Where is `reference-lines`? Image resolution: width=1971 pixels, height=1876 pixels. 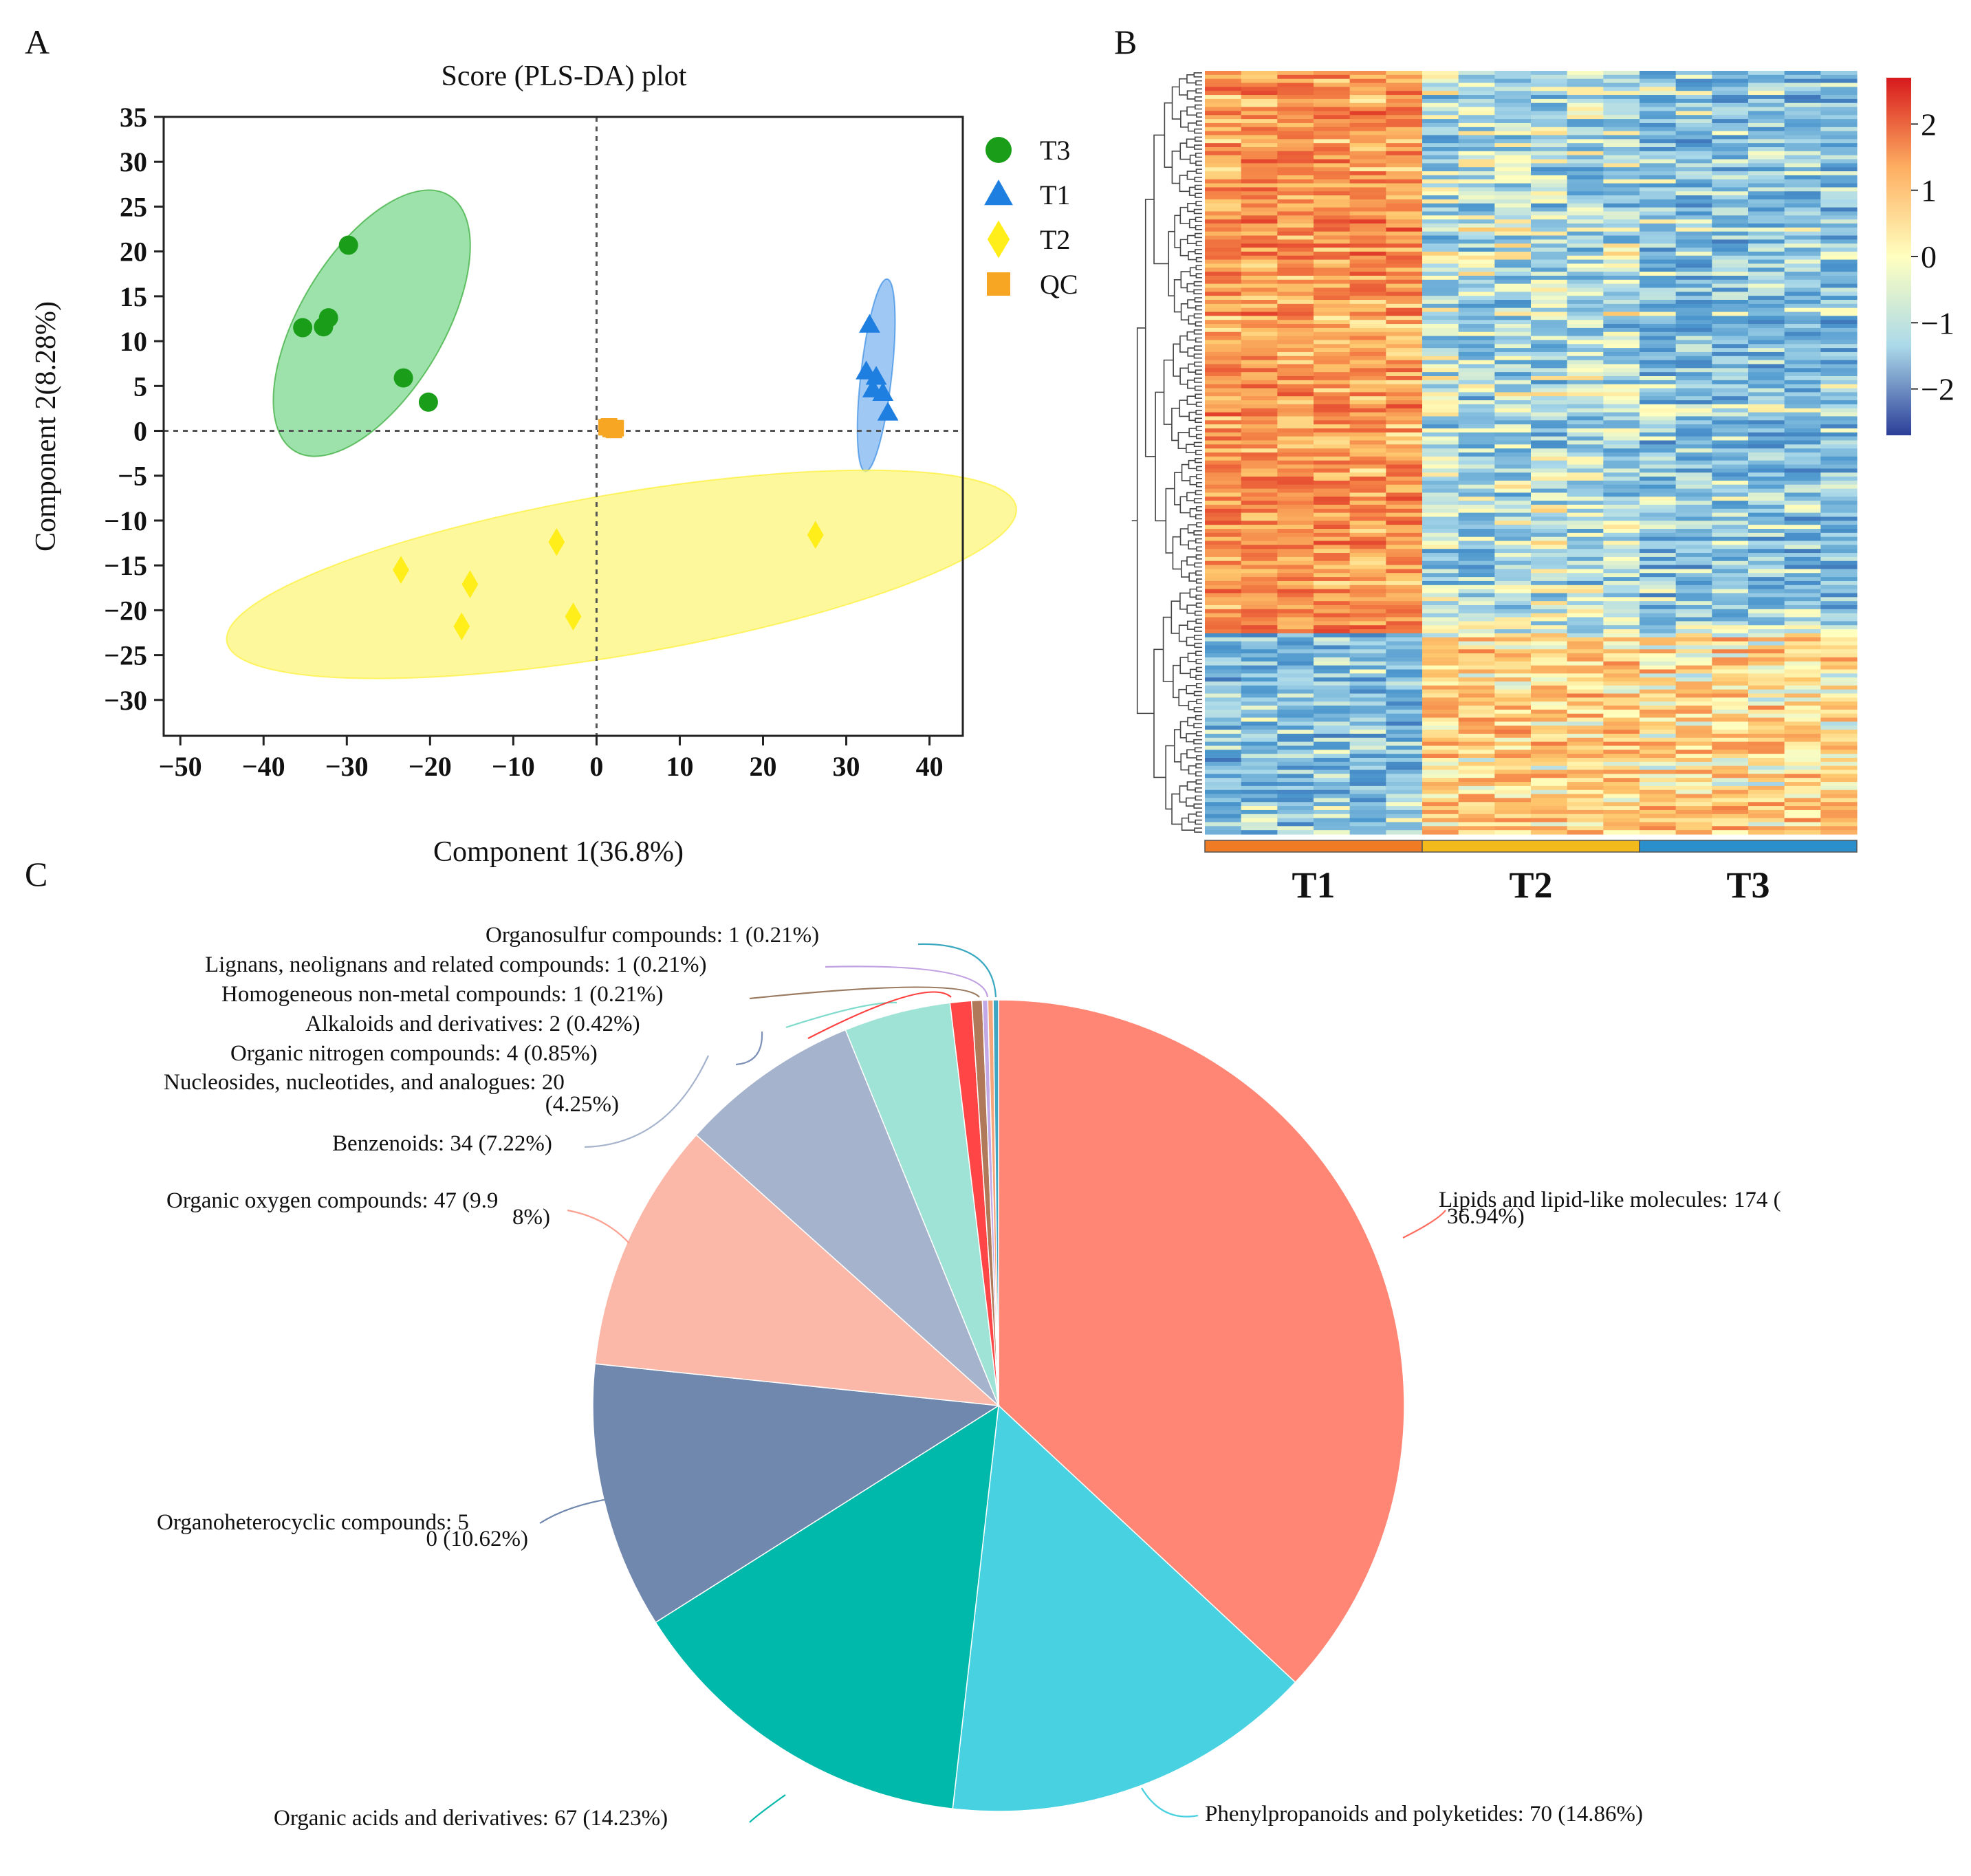 reference-lines is located at coordinates (563, 426).